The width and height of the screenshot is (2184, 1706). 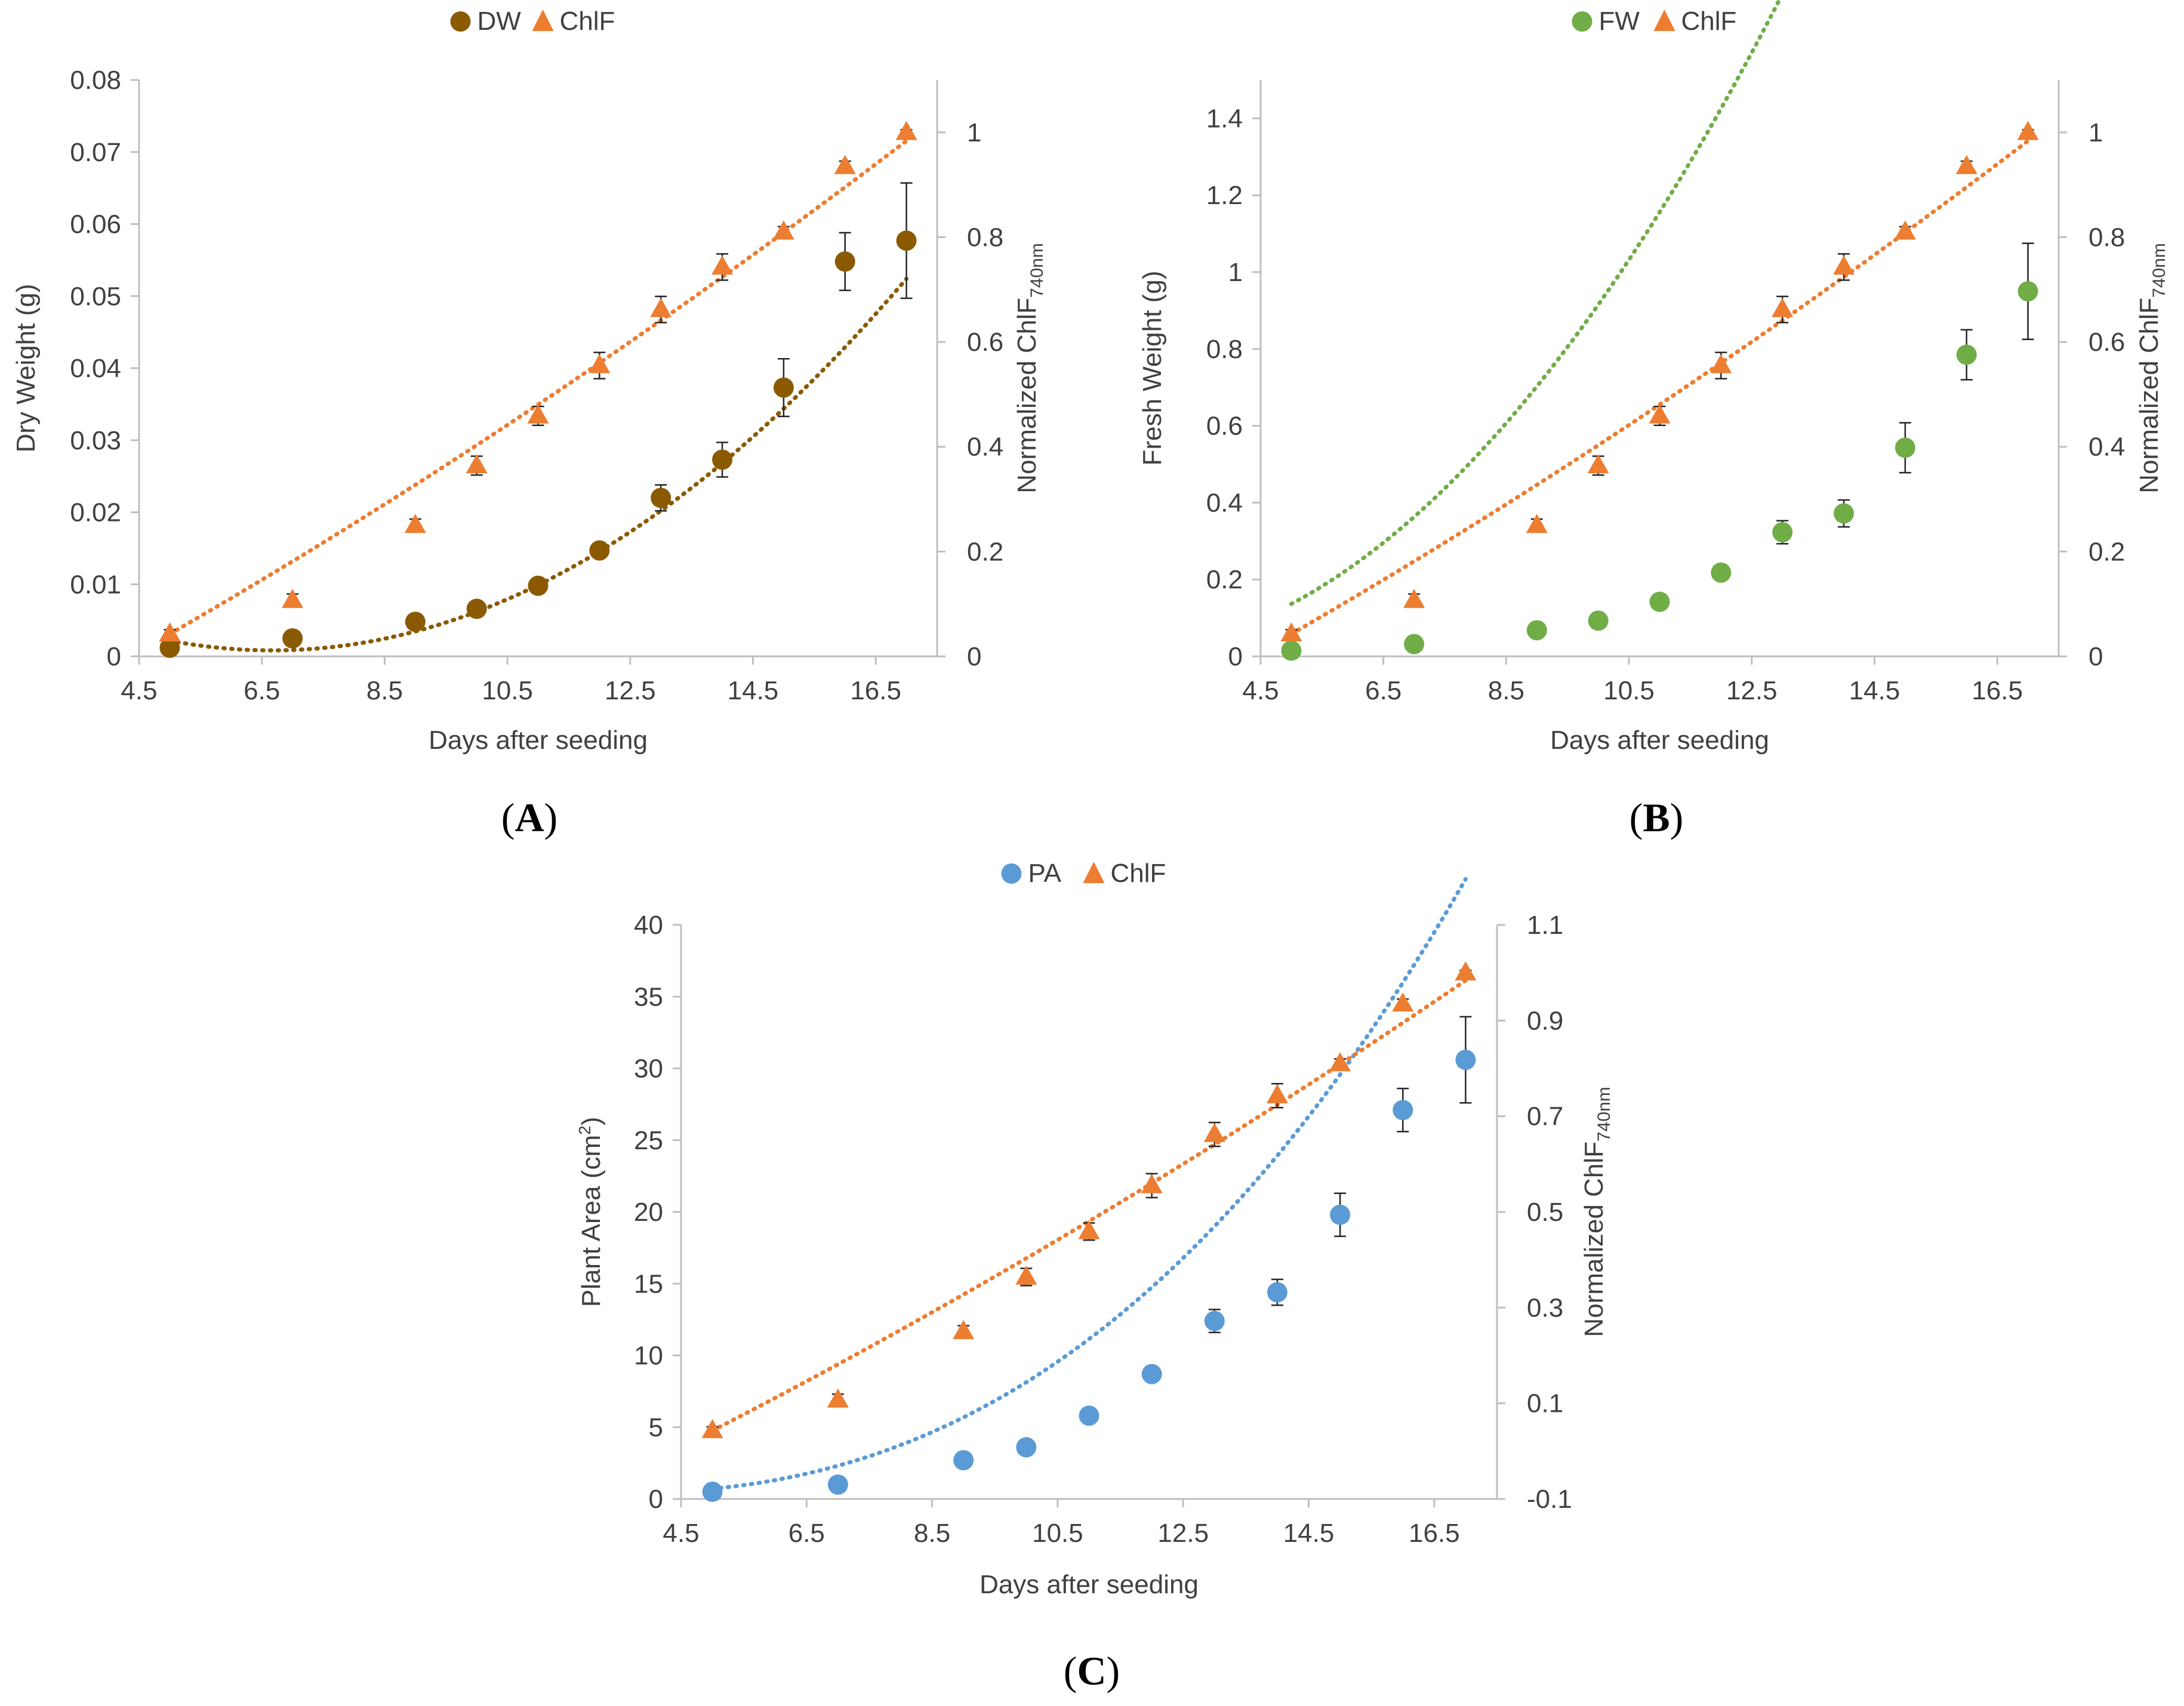 What do you see at coordinates (1655, 21) in the screenshot?
I see `legend: FW ChlF` at bounding box center [1655, 21].